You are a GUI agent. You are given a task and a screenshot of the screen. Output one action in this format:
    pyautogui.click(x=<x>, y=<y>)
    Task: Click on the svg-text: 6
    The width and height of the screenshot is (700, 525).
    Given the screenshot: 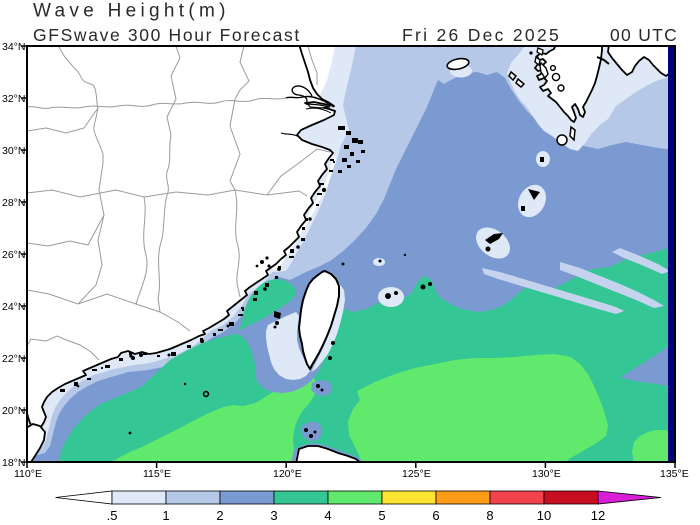 What is the action you would take?
    pyautogui.click(x=435, y=515)
    